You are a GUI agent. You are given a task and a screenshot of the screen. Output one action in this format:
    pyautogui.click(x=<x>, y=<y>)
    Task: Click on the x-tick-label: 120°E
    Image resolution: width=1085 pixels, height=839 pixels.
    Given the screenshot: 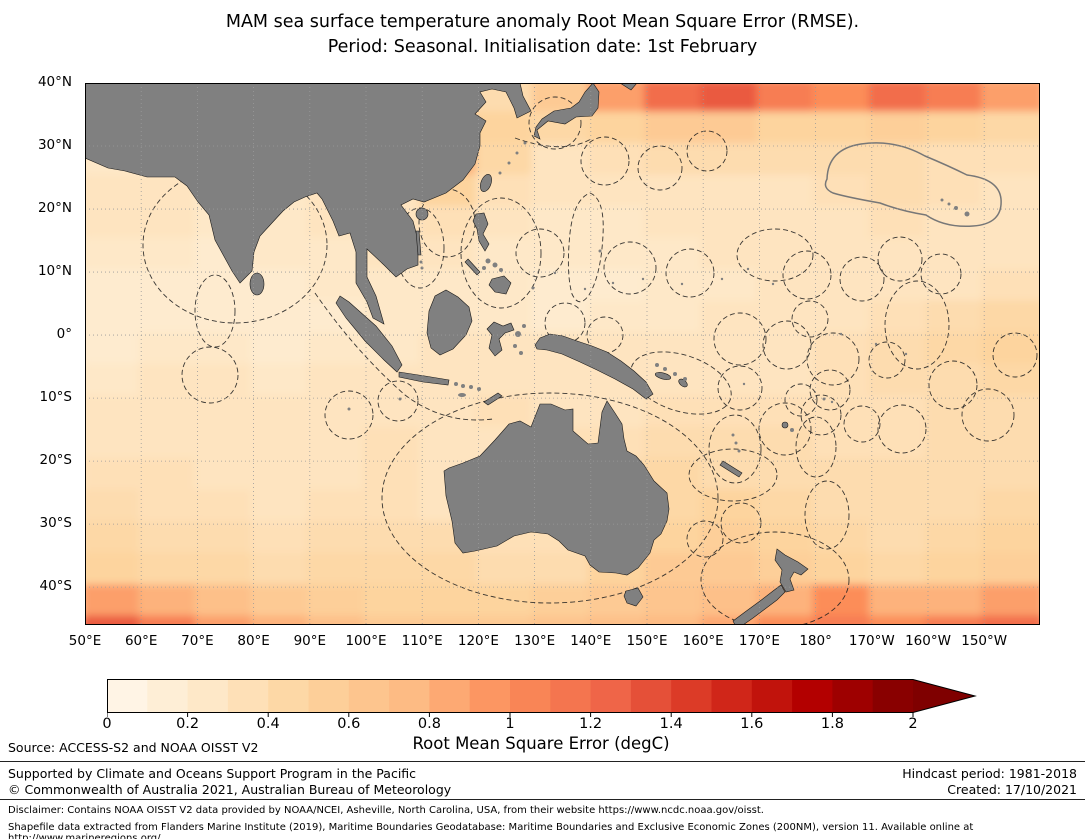 What is the action you would take?
    pyautogui.click(x=478, y=641)
    